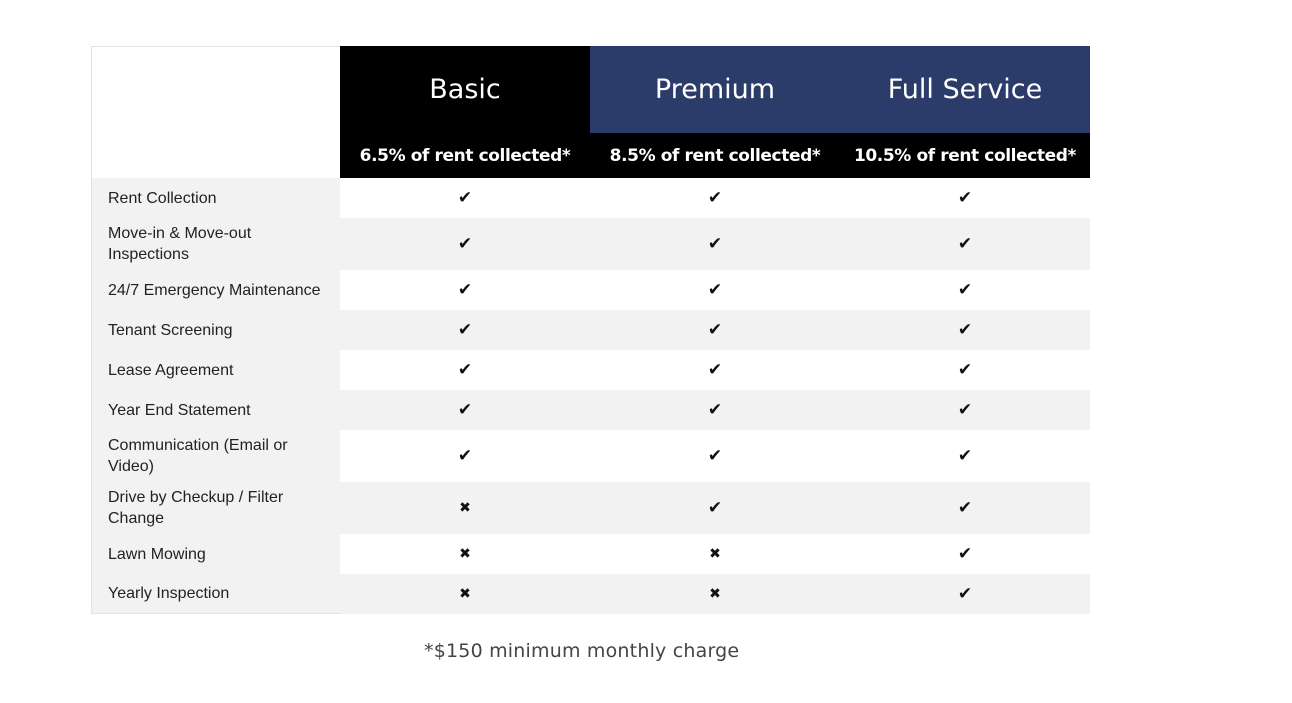  I want to click on feature-label: Year End Statement, so click(215, 410).